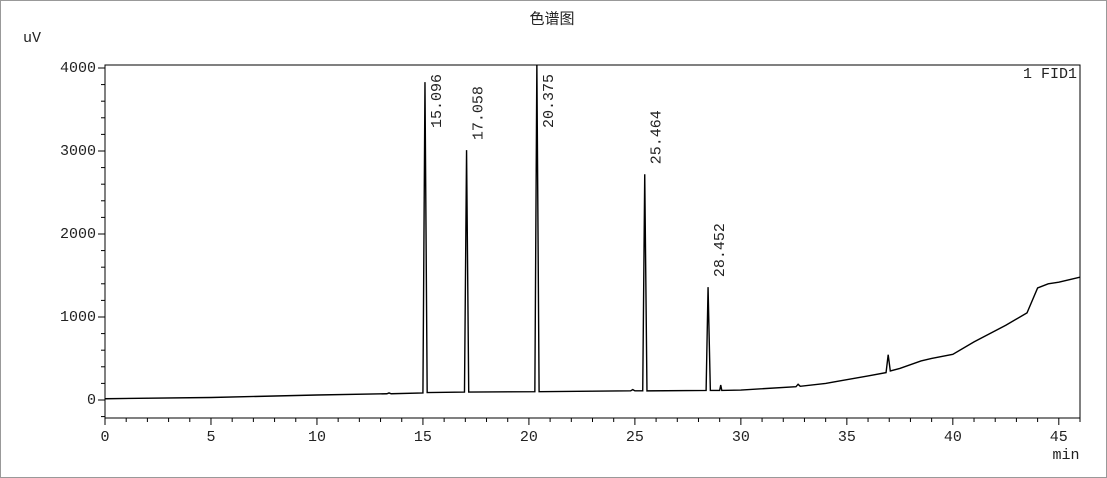  I want to click on x-tick-label: 0, so click(104, 437).